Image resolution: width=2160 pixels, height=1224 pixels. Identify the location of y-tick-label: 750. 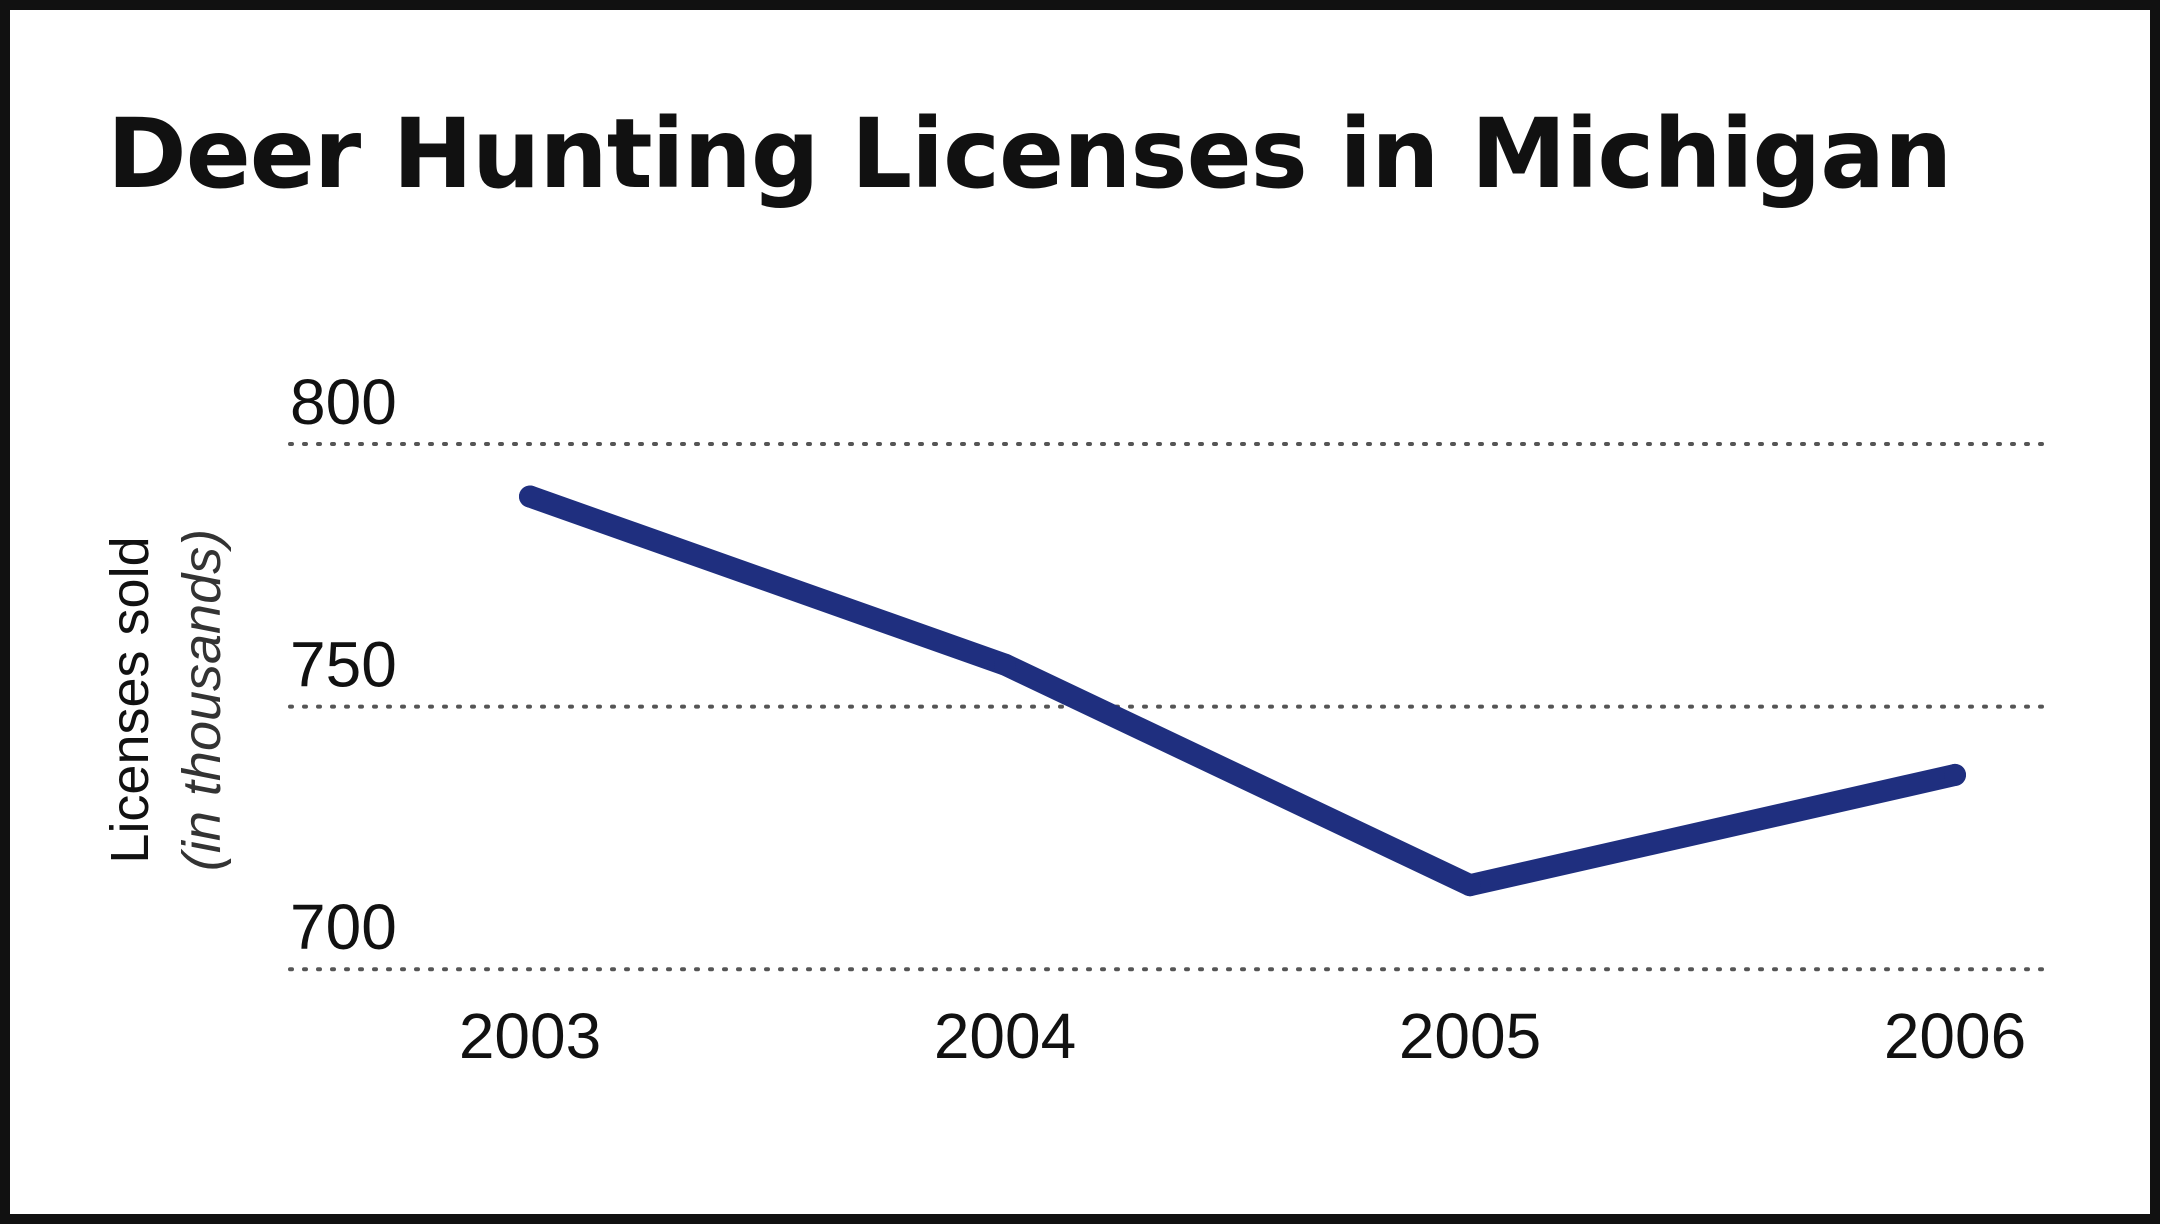
(343, 665).